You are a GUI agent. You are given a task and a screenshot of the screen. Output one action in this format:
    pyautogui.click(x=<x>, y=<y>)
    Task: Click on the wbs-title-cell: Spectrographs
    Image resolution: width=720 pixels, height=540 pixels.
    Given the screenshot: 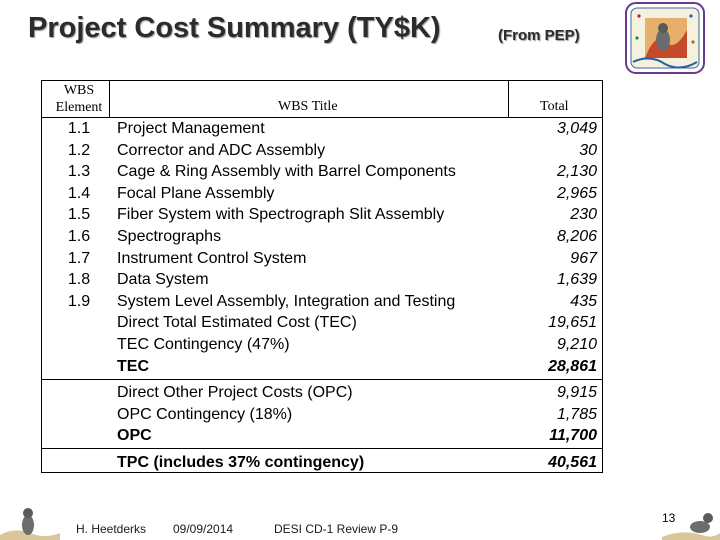 What is the action you would take?
    pyautogui.click(x=169, y=236)
    